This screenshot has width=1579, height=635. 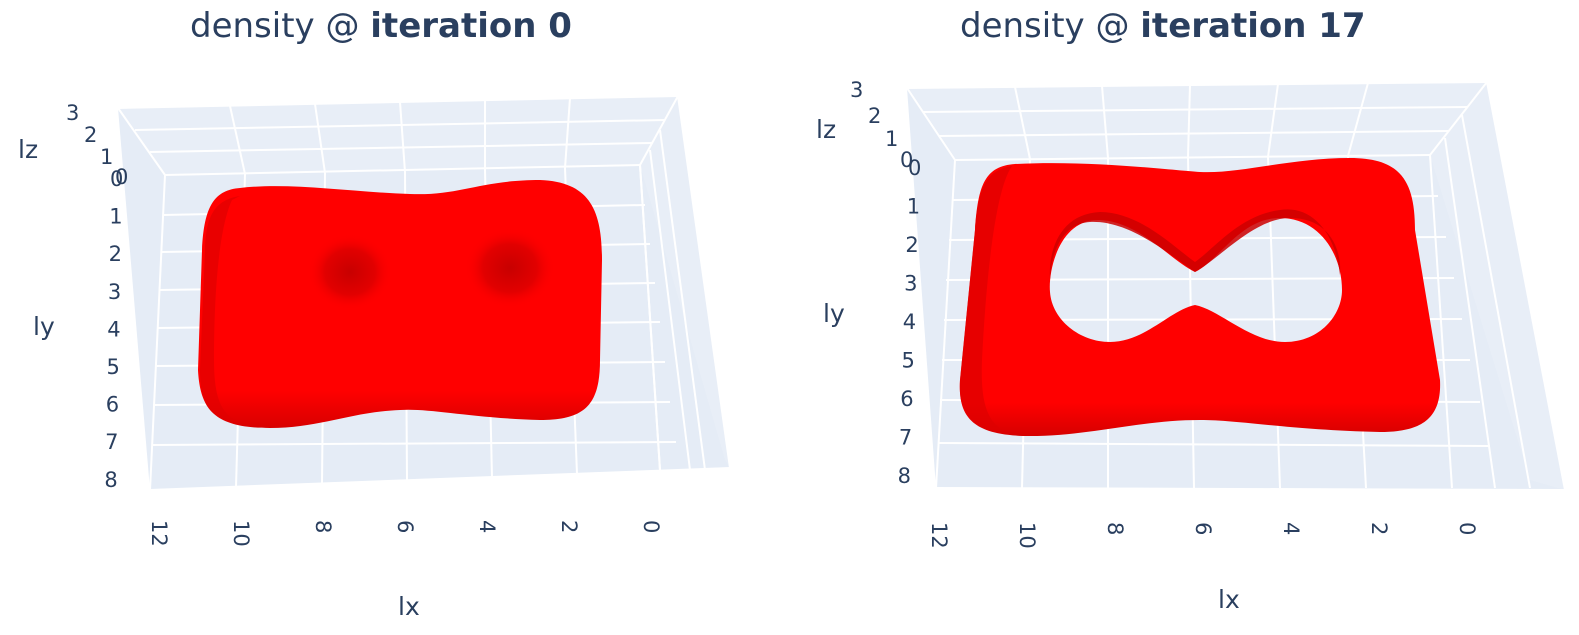 I want to click on chart-title: density @ iteration 0, so click(x=381, y=26).